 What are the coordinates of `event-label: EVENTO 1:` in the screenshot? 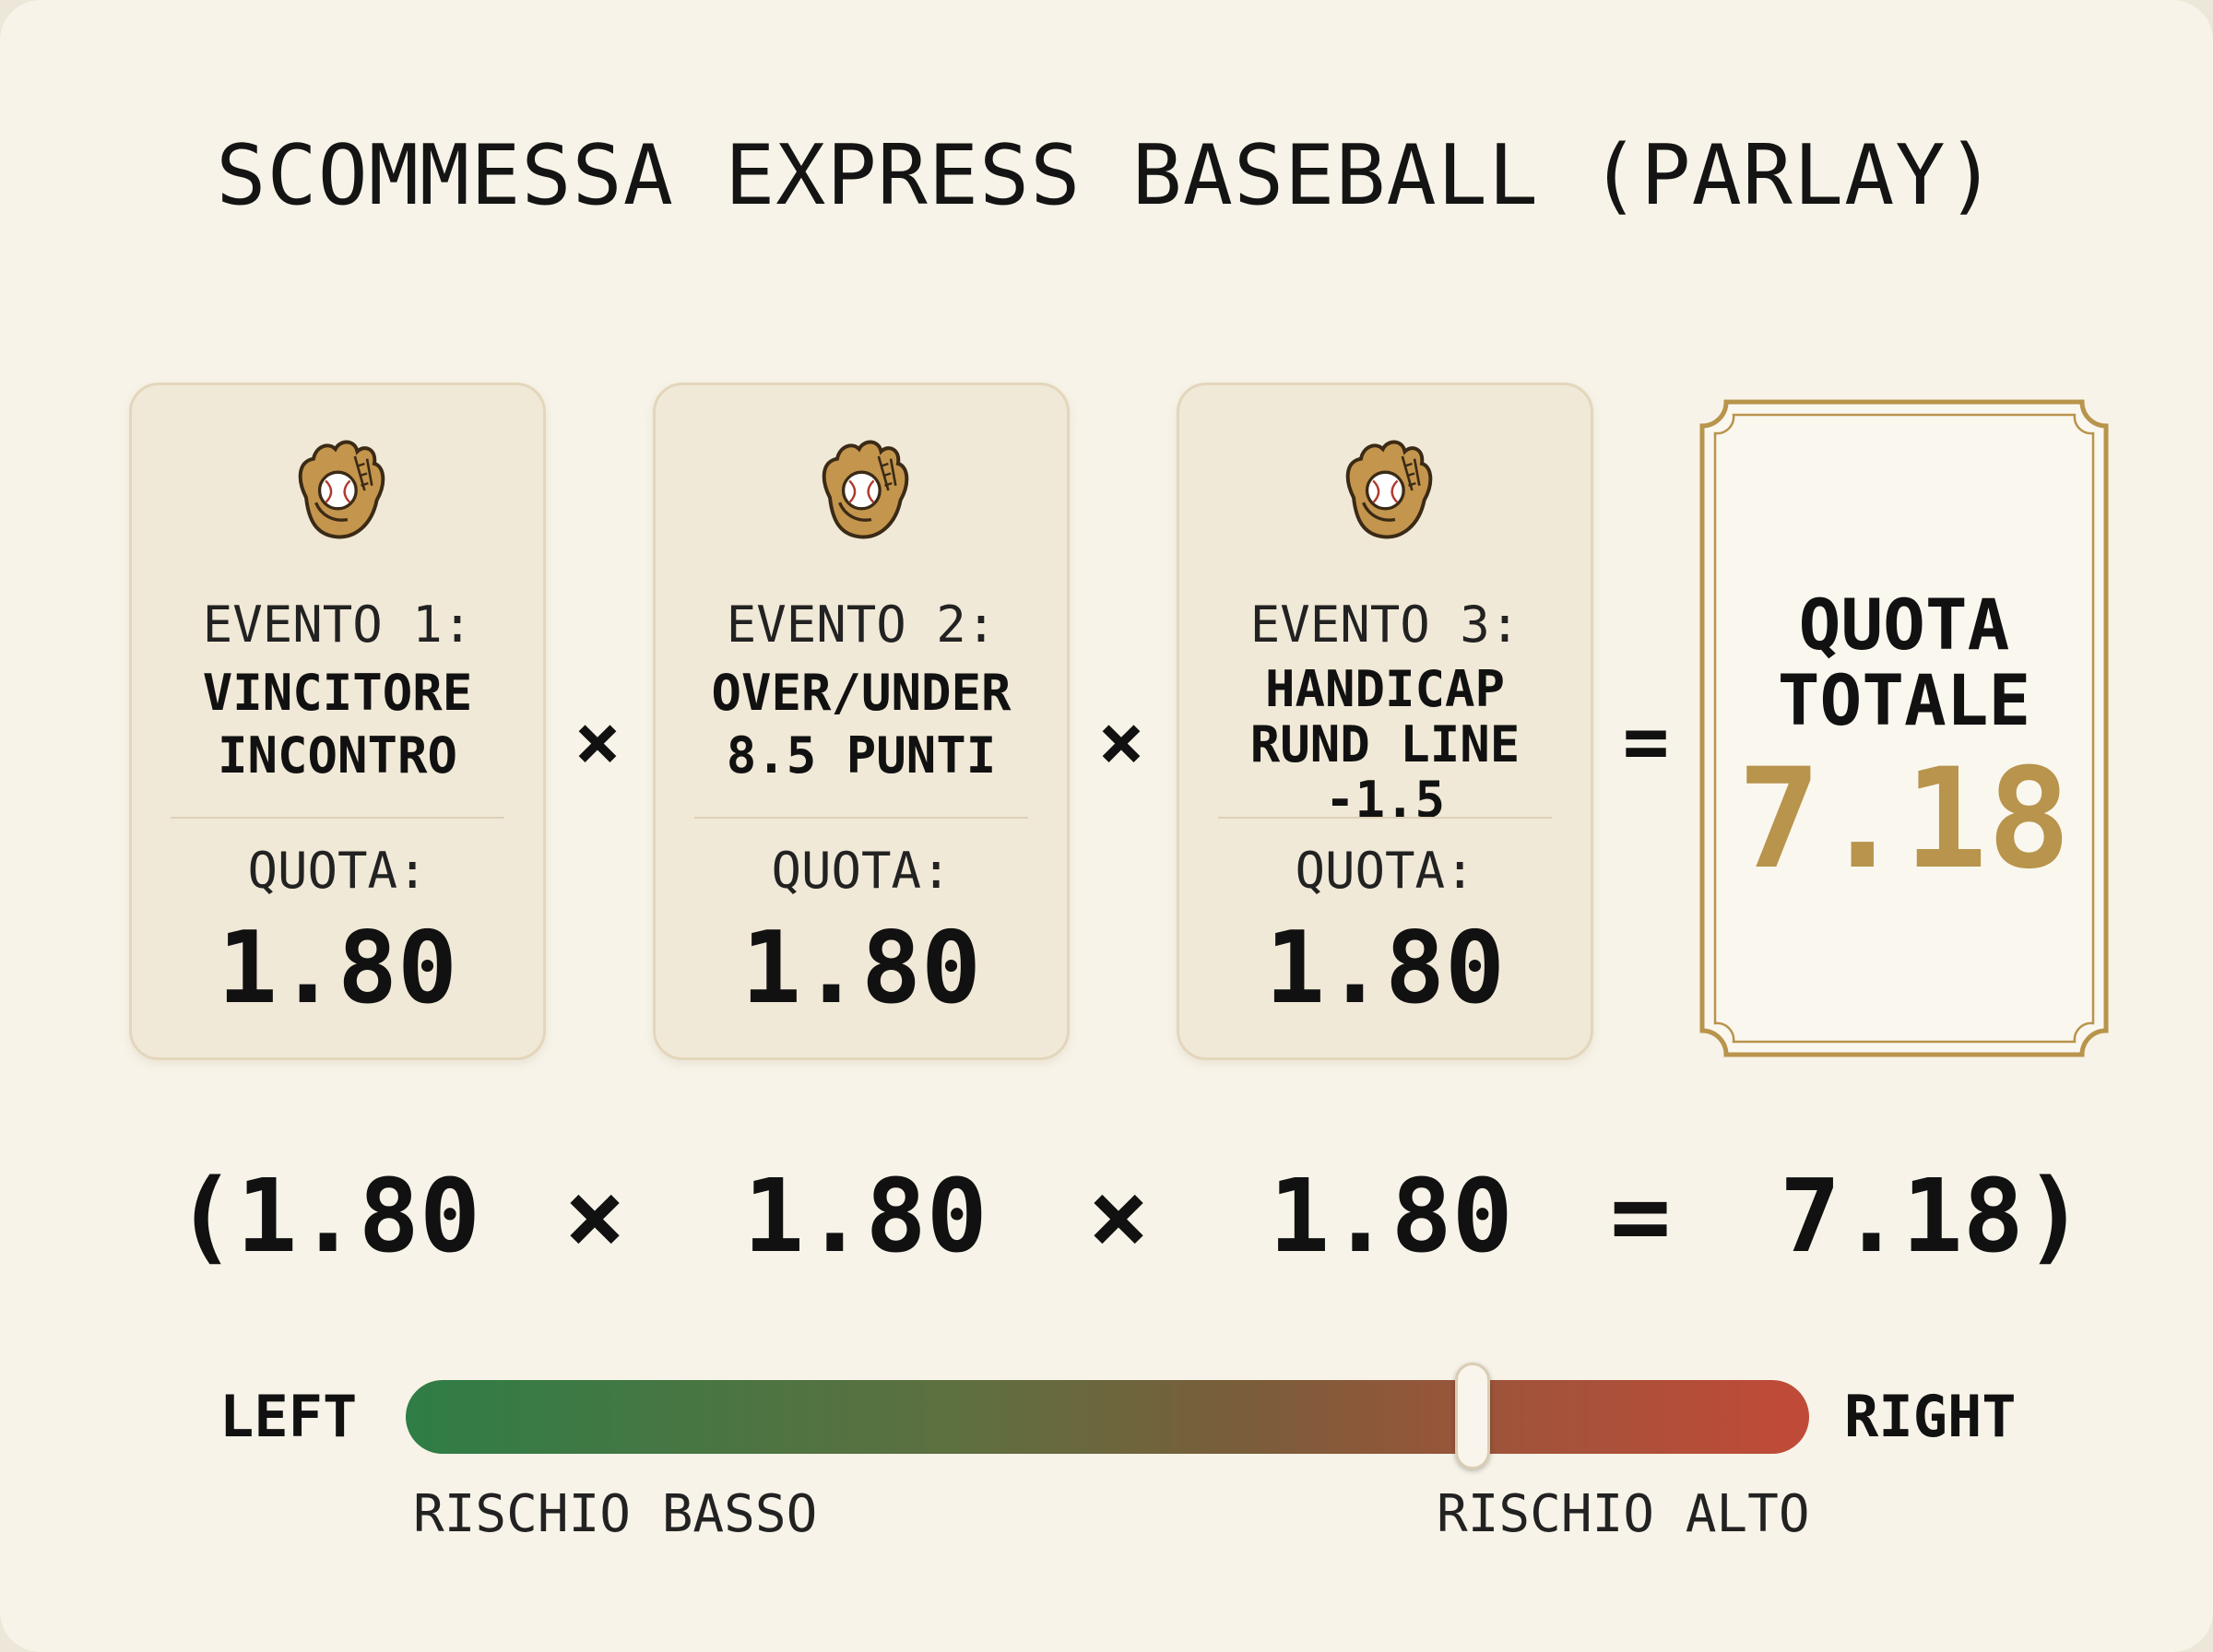 It's located at (337, 625).